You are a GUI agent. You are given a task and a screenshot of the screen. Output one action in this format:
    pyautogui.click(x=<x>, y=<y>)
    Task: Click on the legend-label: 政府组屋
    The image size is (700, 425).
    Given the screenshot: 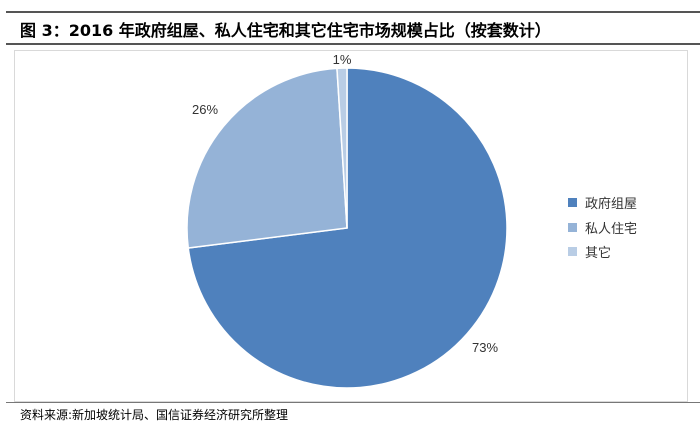 What is the action you would take?
    pyautogui.click(x=611, y=204)
    